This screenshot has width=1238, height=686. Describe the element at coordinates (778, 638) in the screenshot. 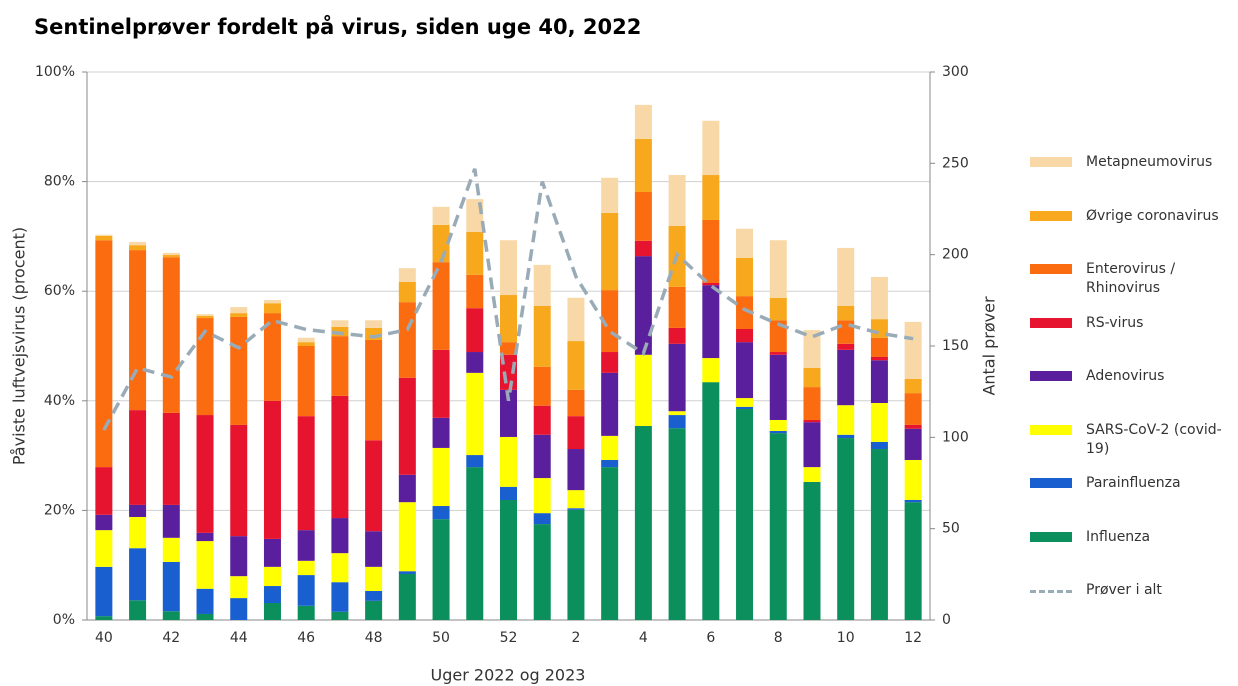

I see `x-tick-label: 8` at that location.